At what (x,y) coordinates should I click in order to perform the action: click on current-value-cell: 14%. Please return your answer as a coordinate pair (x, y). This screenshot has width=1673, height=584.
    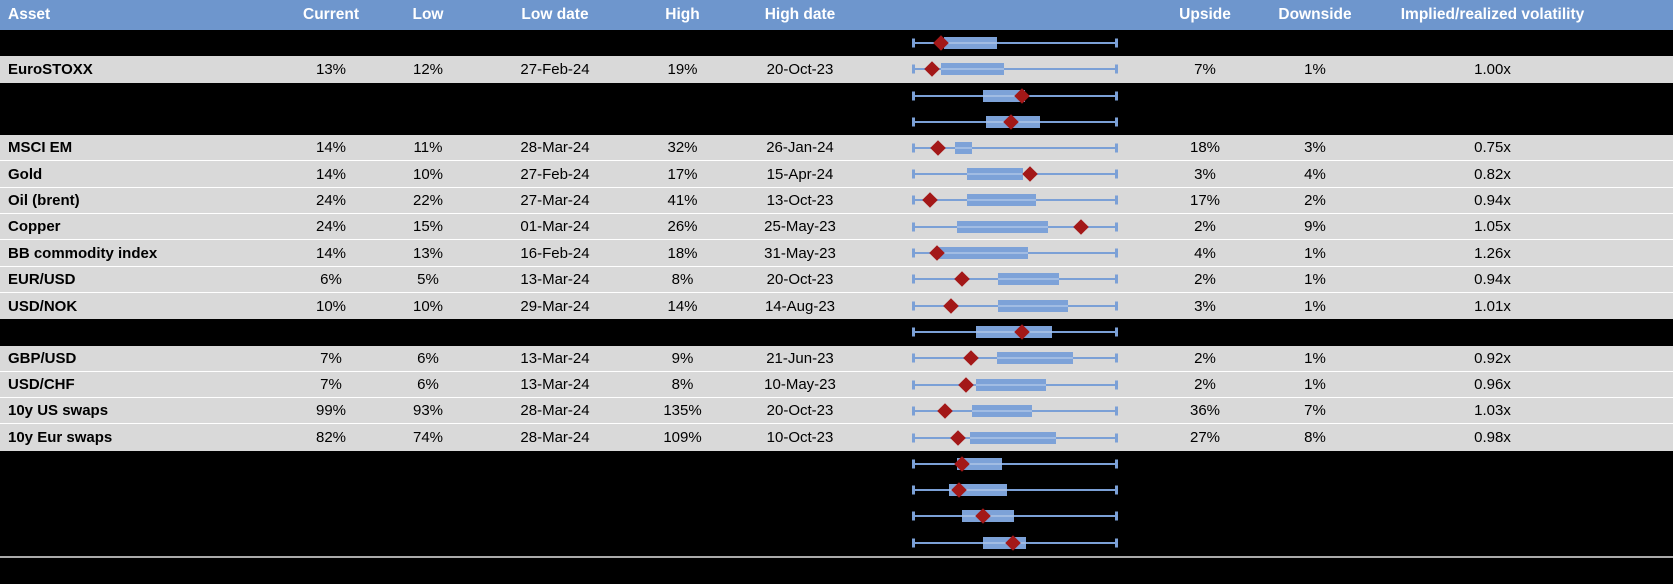
    Looking at the image, I should click on (331, 148).